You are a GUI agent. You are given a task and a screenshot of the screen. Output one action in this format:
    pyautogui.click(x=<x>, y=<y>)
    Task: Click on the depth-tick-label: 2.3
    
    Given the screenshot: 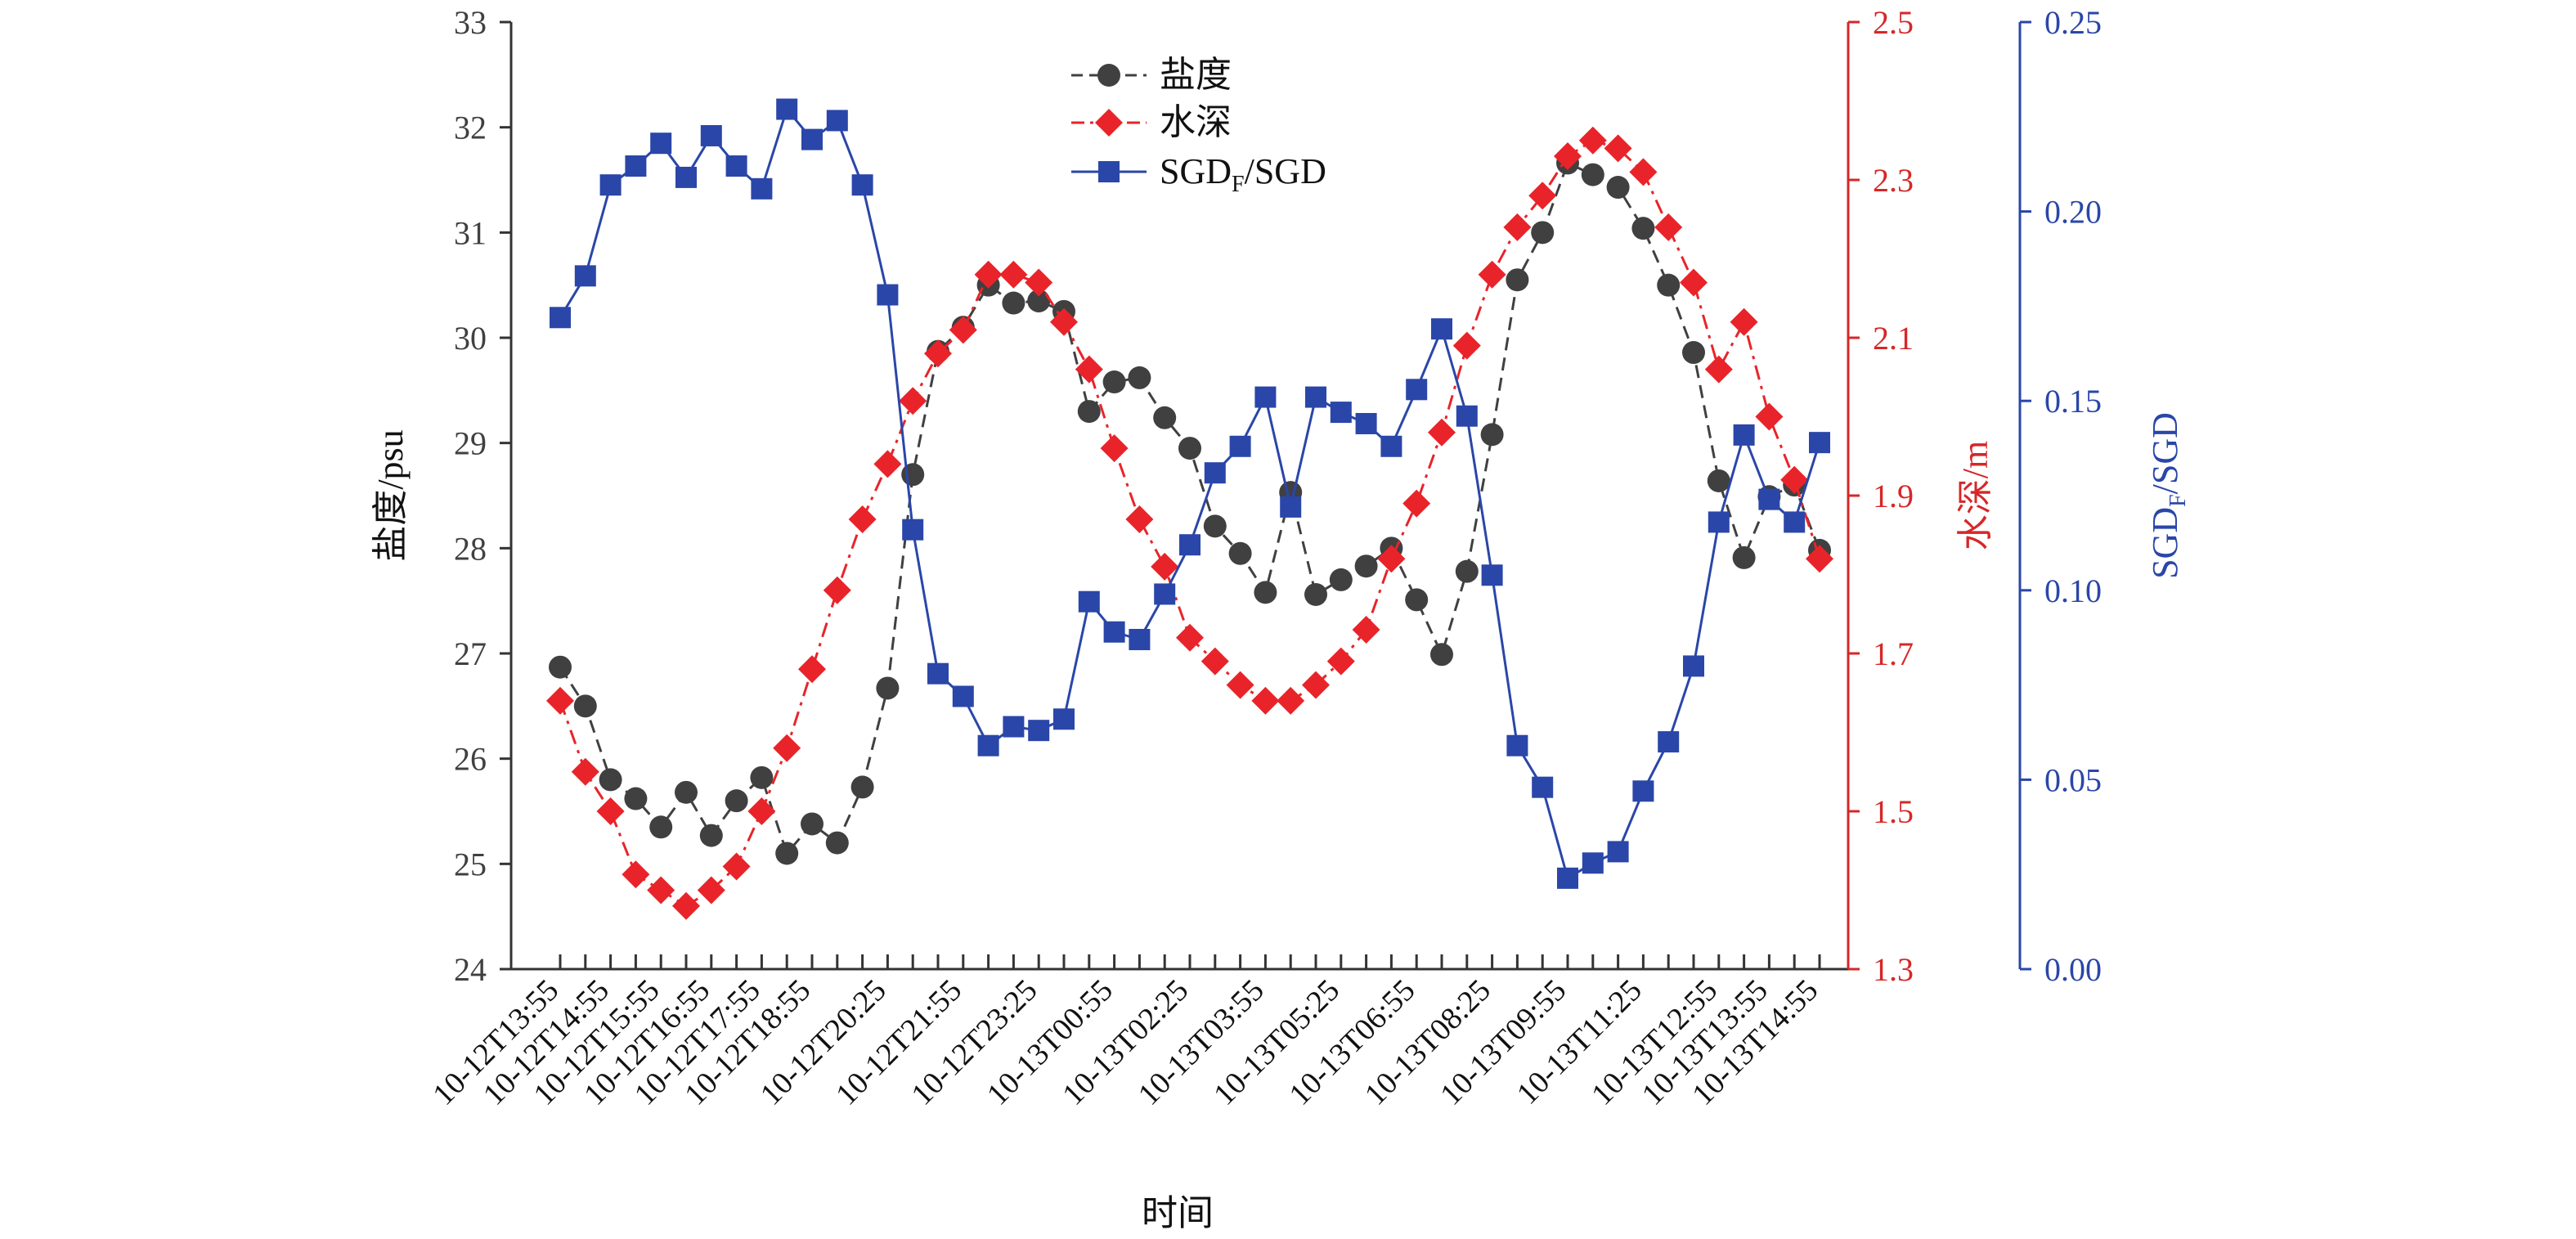 What is the action you would take?
    pyautogui.click(x=1894, y=180)
    